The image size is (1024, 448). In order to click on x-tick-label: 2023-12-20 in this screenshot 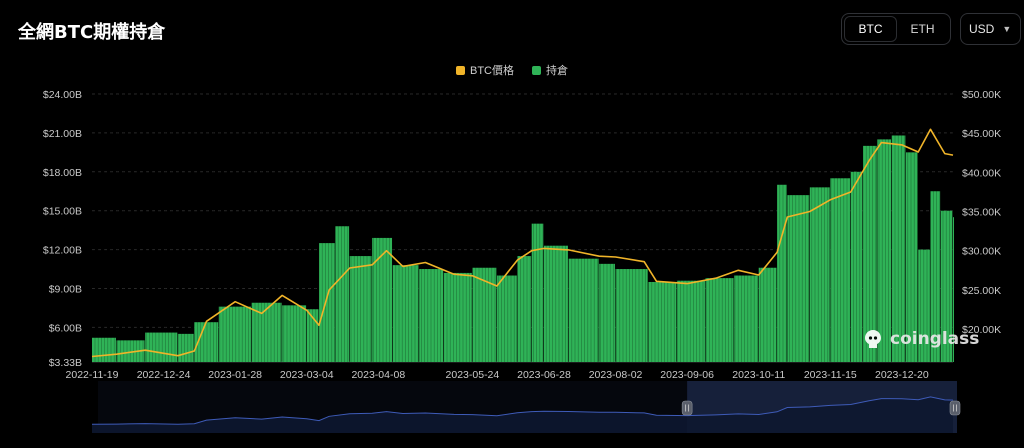, I will do `click(902, 375)`.